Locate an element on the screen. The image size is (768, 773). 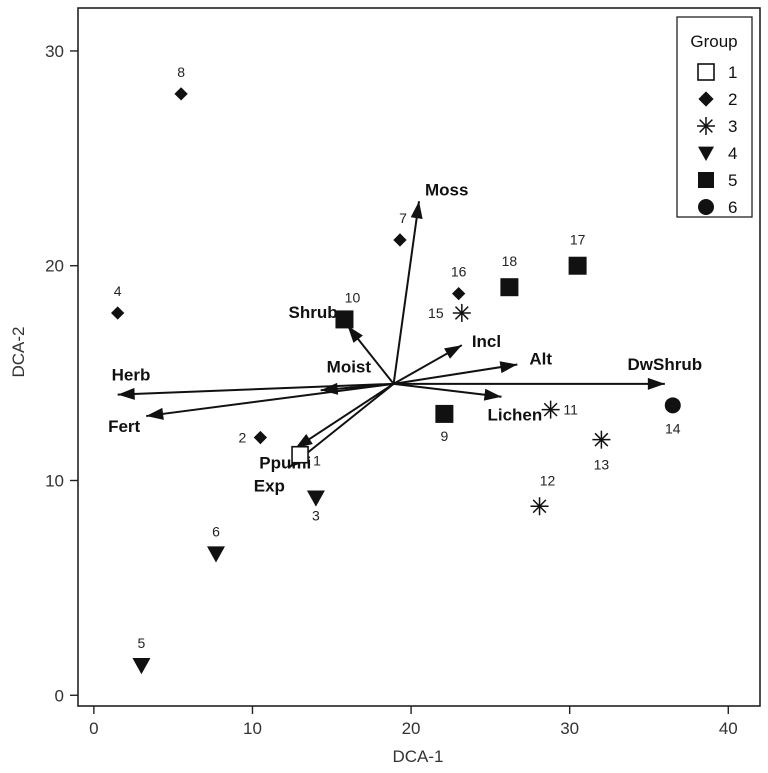
point-label-11: 11 is located at coordinates (570, 410).